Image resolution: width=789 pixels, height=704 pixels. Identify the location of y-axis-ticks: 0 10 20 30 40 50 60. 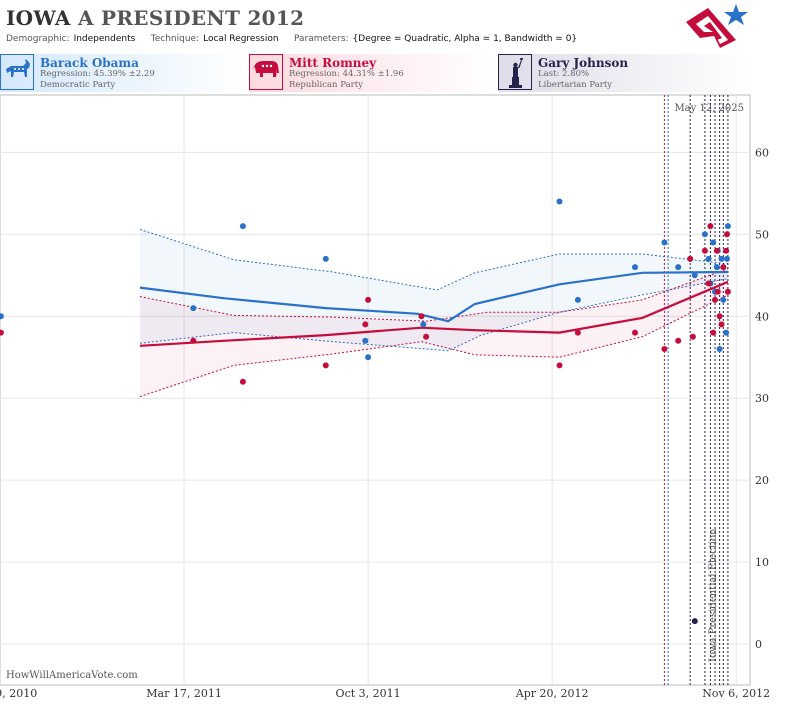
(762, 398).